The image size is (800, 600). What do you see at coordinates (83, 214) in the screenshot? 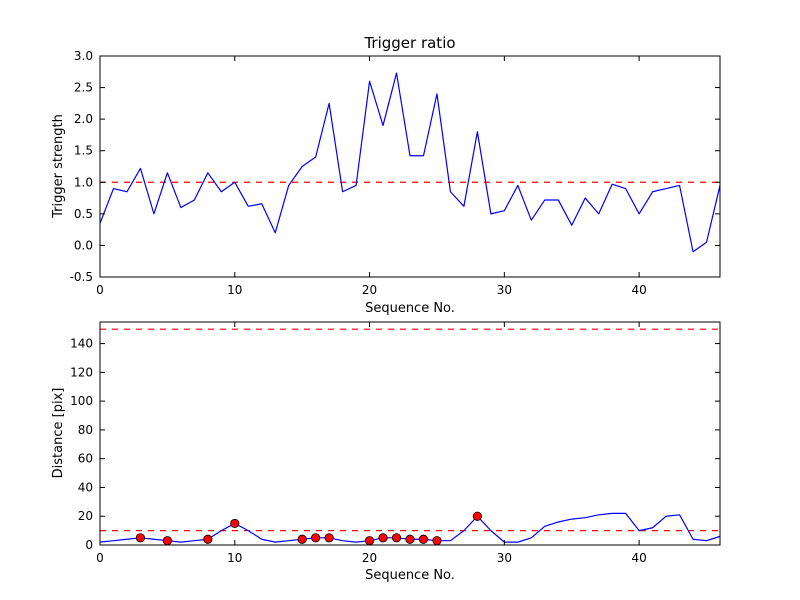
I see `y-tick-label: 0.5` at bounding box center [83, 214].